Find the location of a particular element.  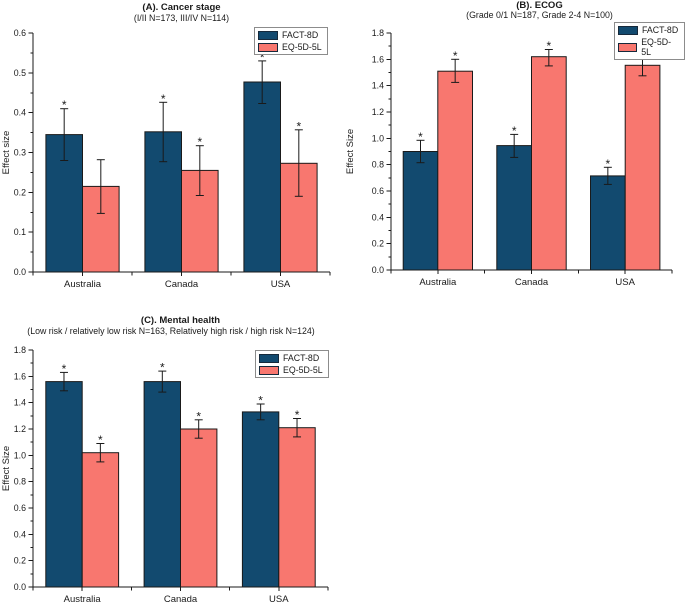

chart-b-legend: FACT-8D EQ-5D-5L is located at coordinates (649, 41).